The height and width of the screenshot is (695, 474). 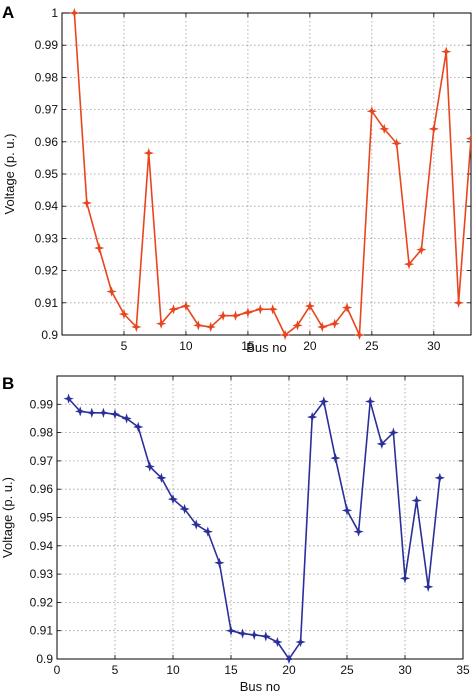 What do you see at coordinates (347, 670) in the screenshot?
I see `chart-b-x-tick-label: 25` at bounding box center [347, 670].